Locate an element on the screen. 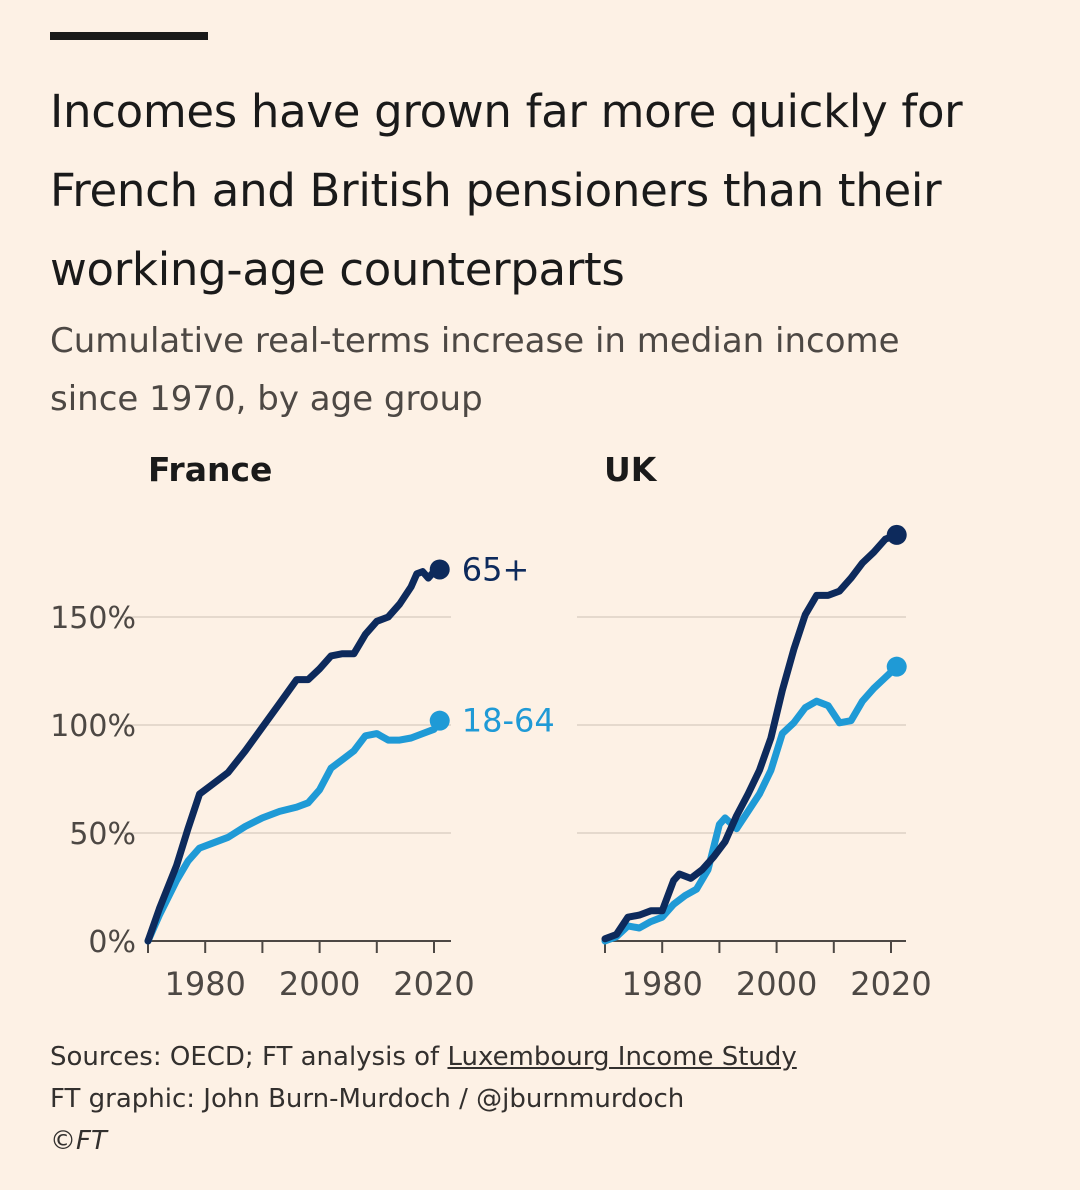 The image size is (1080, 1190). france-series-18-64-end-dot is located at coordinates (439, 720).